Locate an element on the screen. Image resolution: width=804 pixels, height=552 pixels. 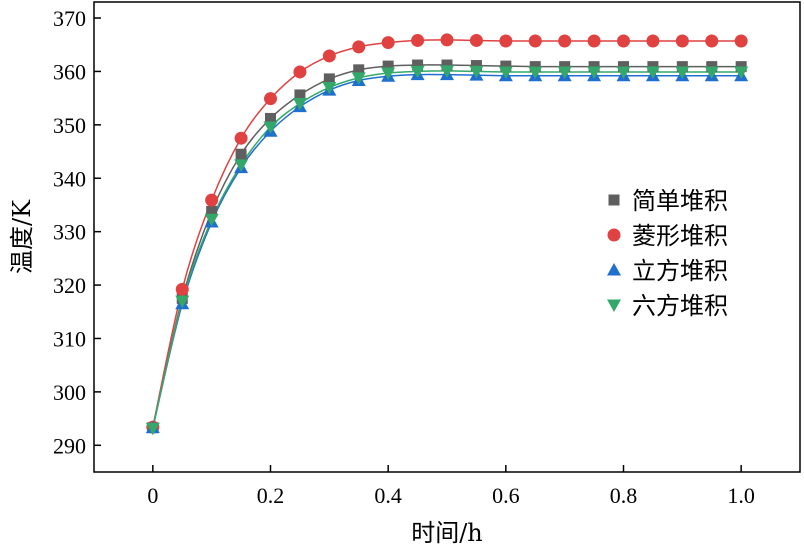
y-tick-label: 330 is located at coordinates (69, 232).